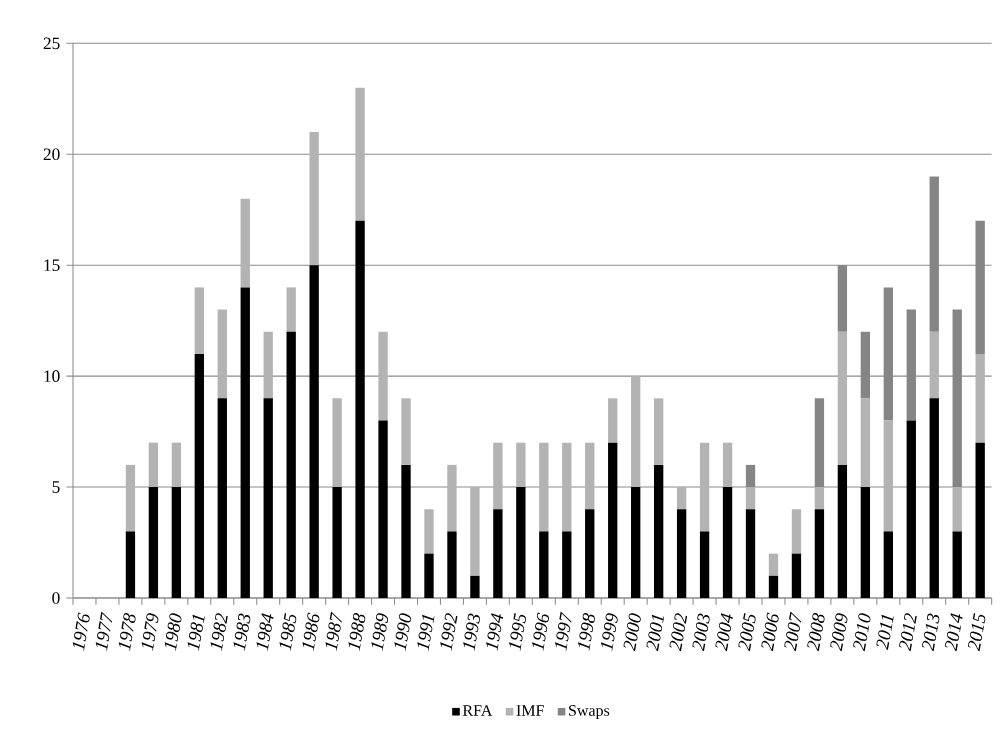 This screenshot has width=1003, height=733. I want to click on x-tick-label: 2015, so click(977, 632).